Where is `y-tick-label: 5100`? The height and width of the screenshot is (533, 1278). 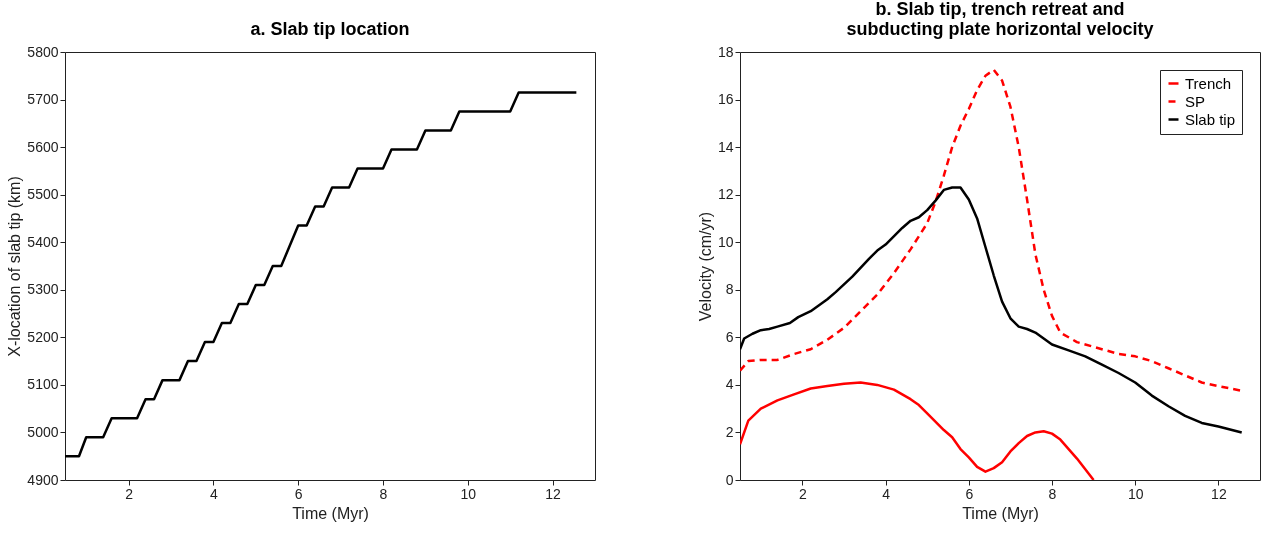 y-tick-label: 5100 is located at coordinates (43, 384).